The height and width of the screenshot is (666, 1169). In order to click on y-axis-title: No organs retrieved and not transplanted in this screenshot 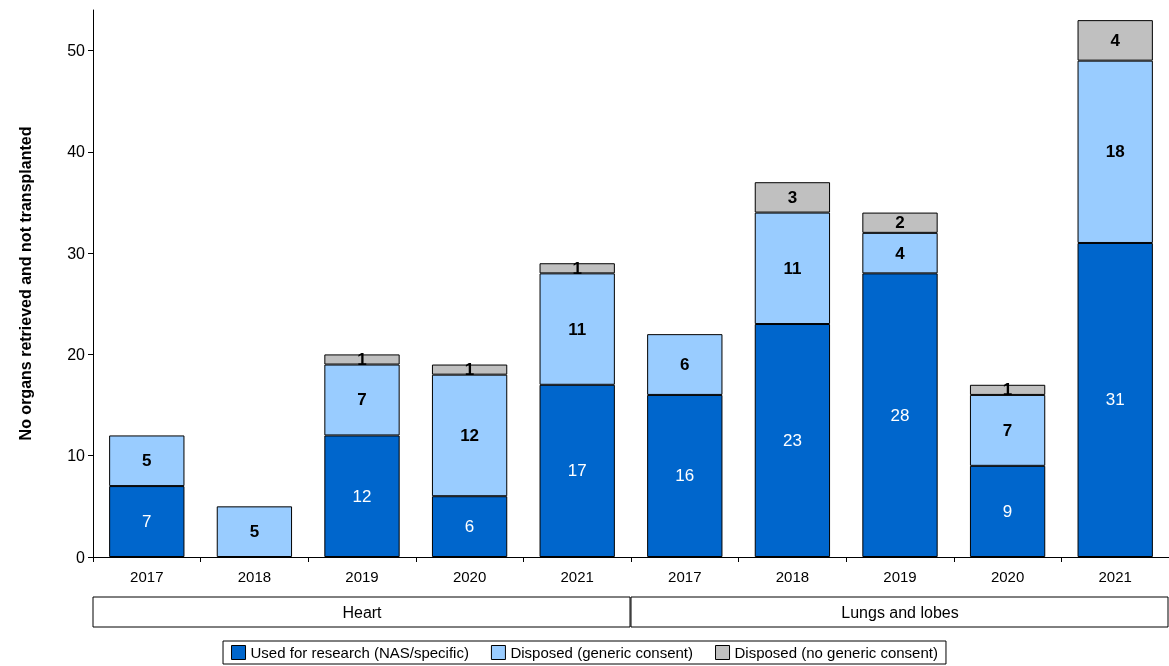, I will do `click(25, 283)`.